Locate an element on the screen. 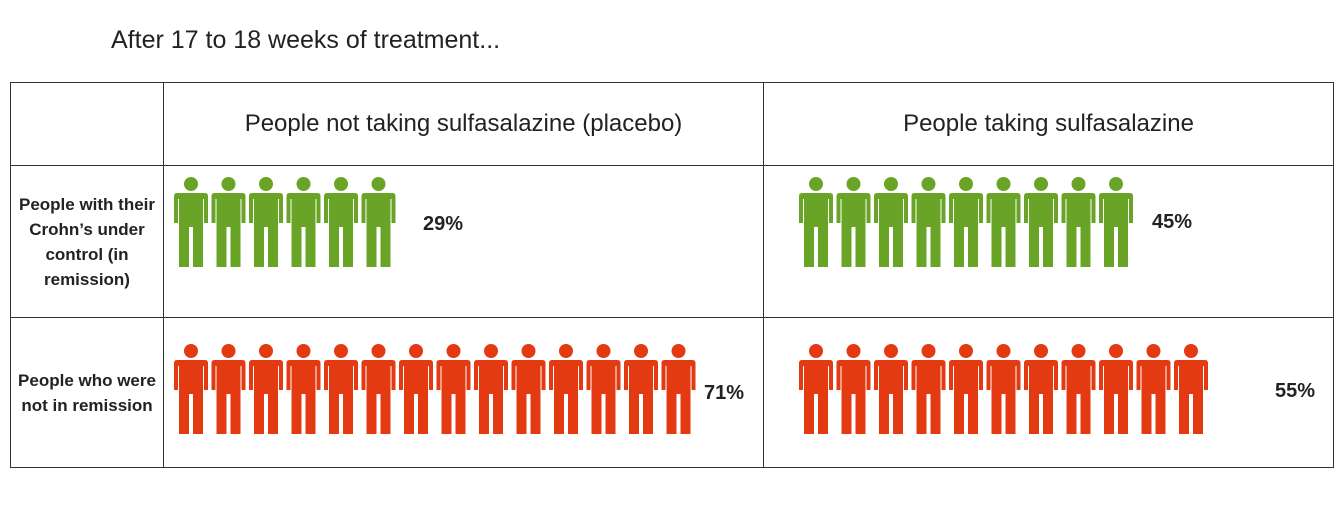 This screenshot has width=1339, height=523. column-header-sulfasalazine: People taking sulfasalazine is located at coordinates (1048, 123).